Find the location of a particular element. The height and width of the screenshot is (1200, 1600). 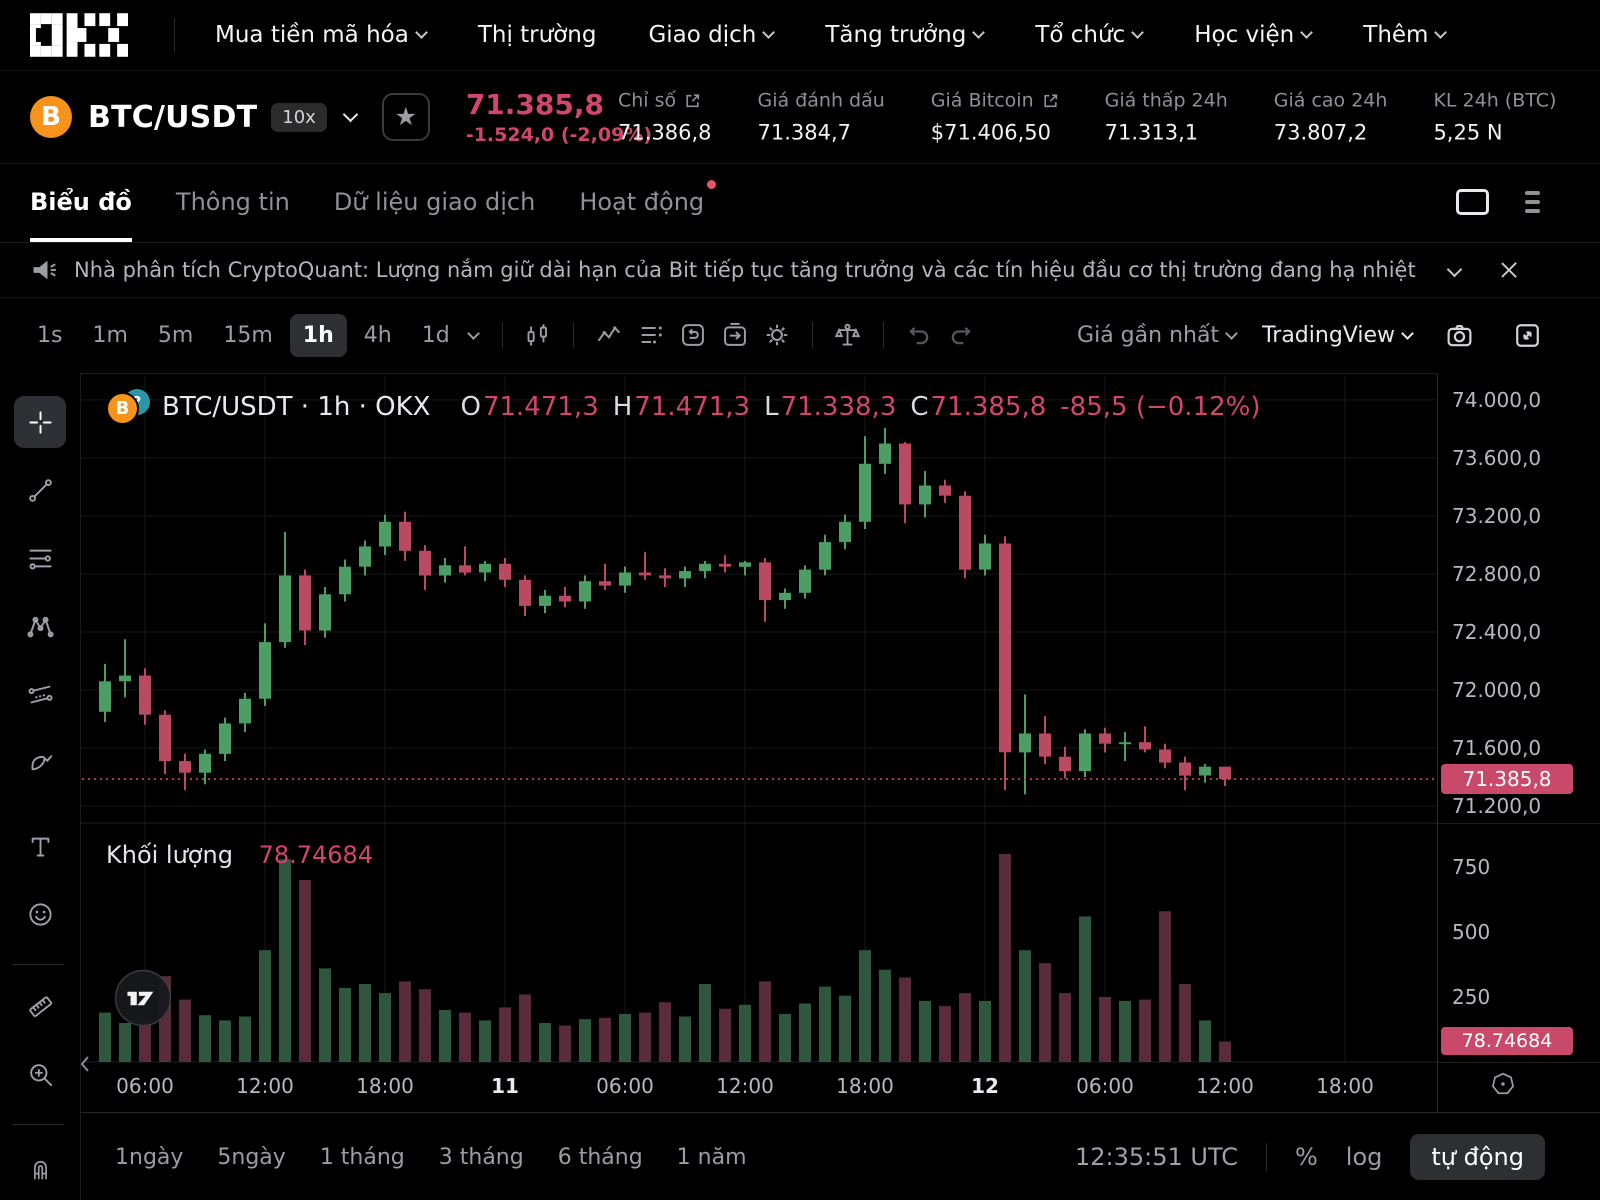

tab-4: Hoạt động is located at coordinates (648, 202).